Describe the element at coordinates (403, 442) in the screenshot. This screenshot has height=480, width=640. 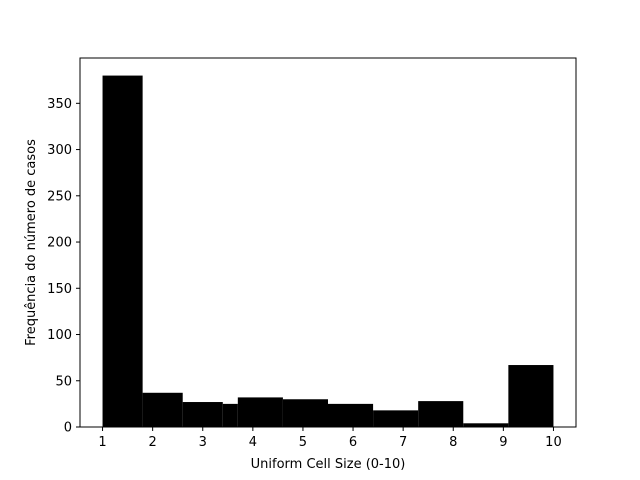
I see `x-tick-label: 7` at that location.